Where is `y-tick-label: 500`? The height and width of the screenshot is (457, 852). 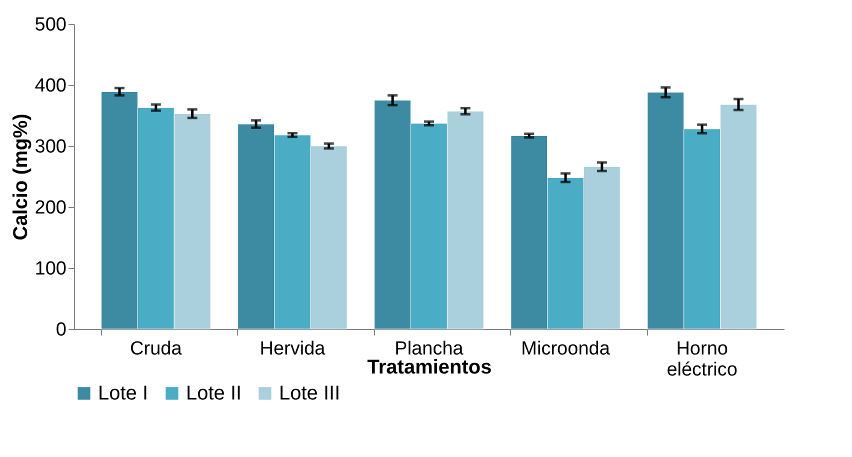 y-tick-label: 500 is located at coordinates (50, 25).